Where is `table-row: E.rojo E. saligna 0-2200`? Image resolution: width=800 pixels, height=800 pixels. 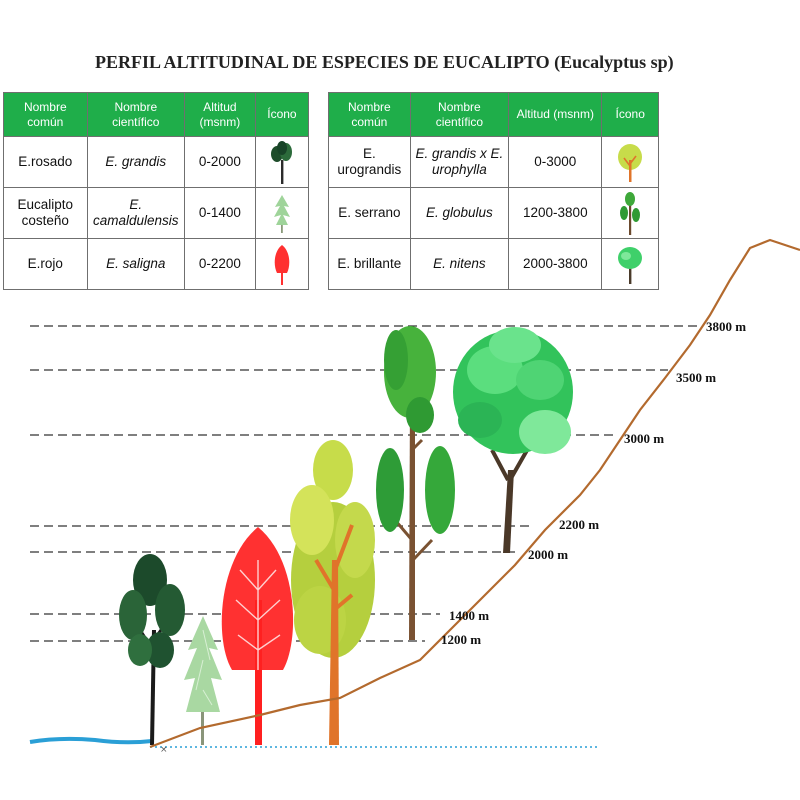
table-row: E.rojo E. saligna 0-2200 is located at coordinates (156, 264).